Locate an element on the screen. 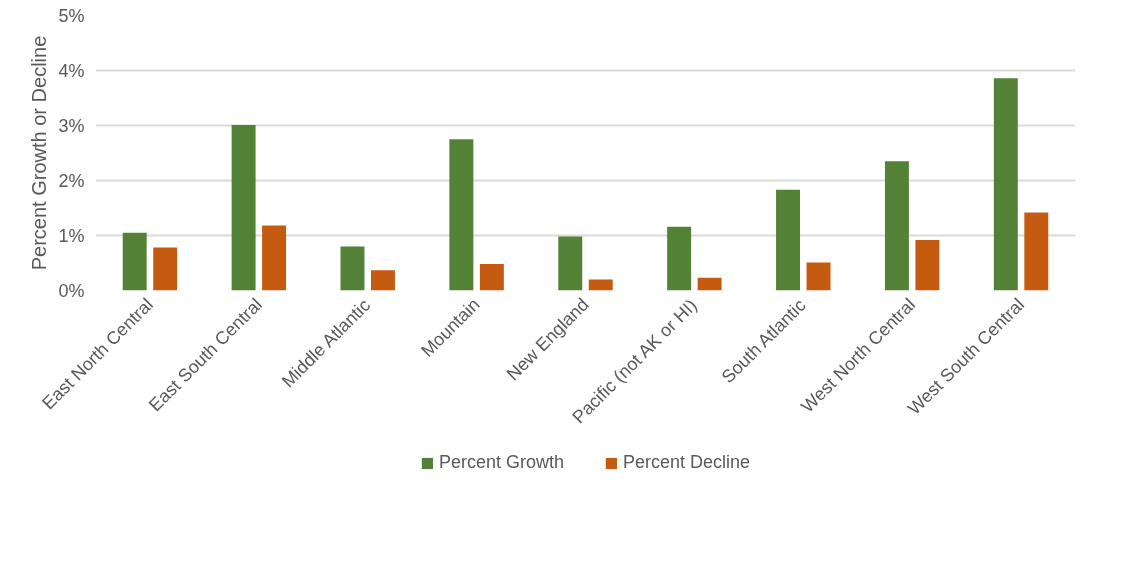 The image size is (1148, 581). y-tick-label: 0% is located at coordinates (71, 290).